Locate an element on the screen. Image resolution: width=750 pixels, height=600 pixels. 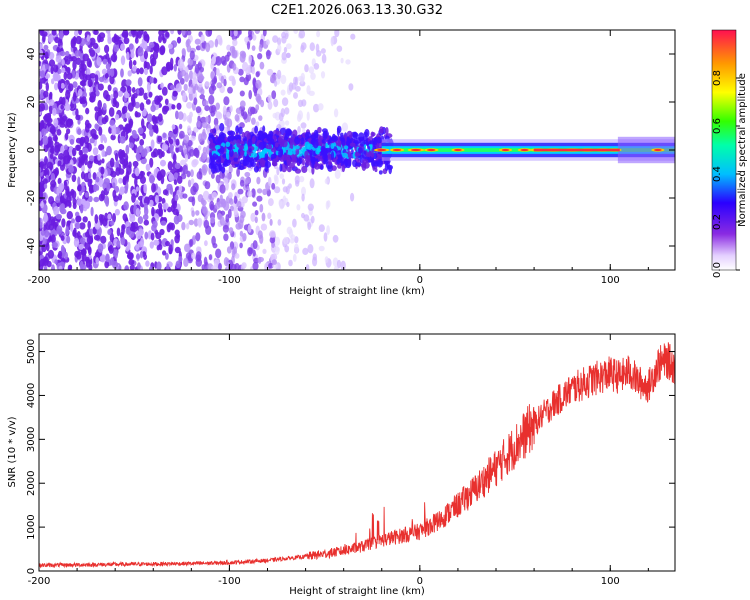
colorbar-label: Normalized spectral amplitude is located at coordinates (742, 150).